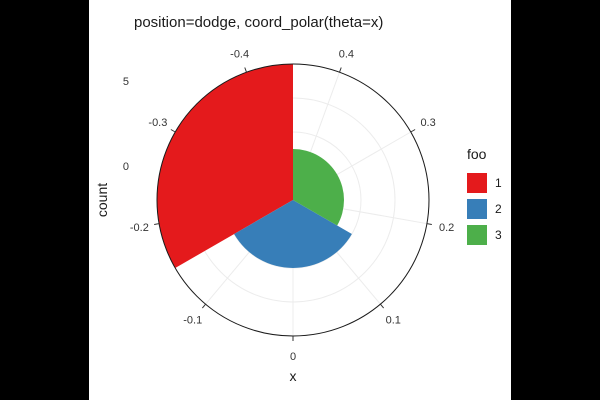 Image resolution: width=600 pixels, height=400 pixels. What do you see at coordinates (259, 22) in the screenshot?
I see `chart-title: position=dodge, coord_polar(theta=x)` at bounding box center [259, 22].